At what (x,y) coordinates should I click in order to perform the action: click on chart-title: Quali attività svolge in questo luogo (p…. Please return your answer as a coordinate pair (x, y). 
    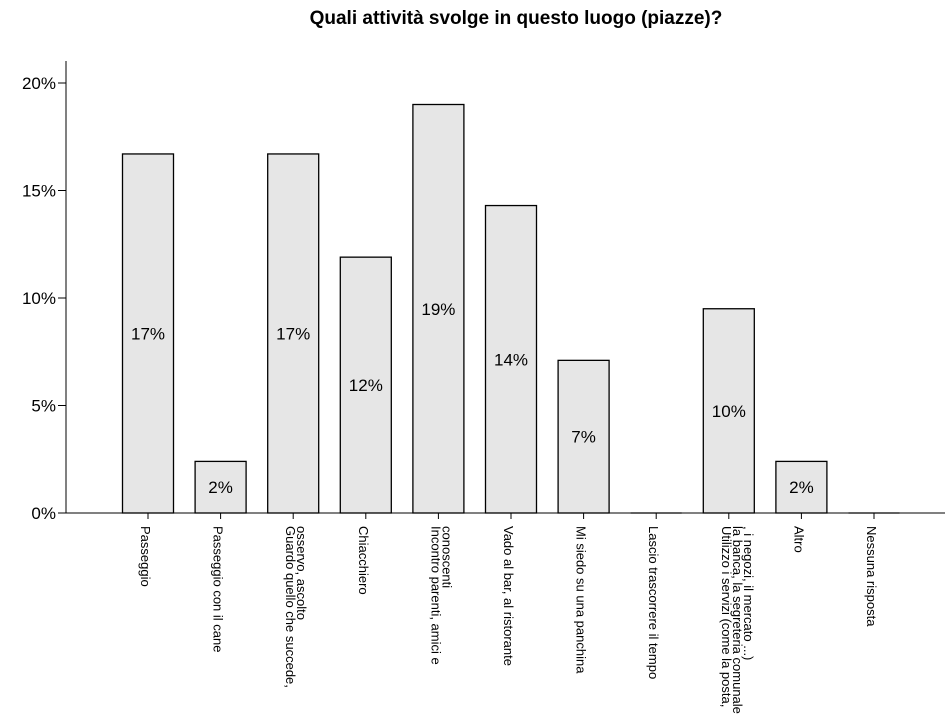
    Looking at the image, I should click on (516, 18).